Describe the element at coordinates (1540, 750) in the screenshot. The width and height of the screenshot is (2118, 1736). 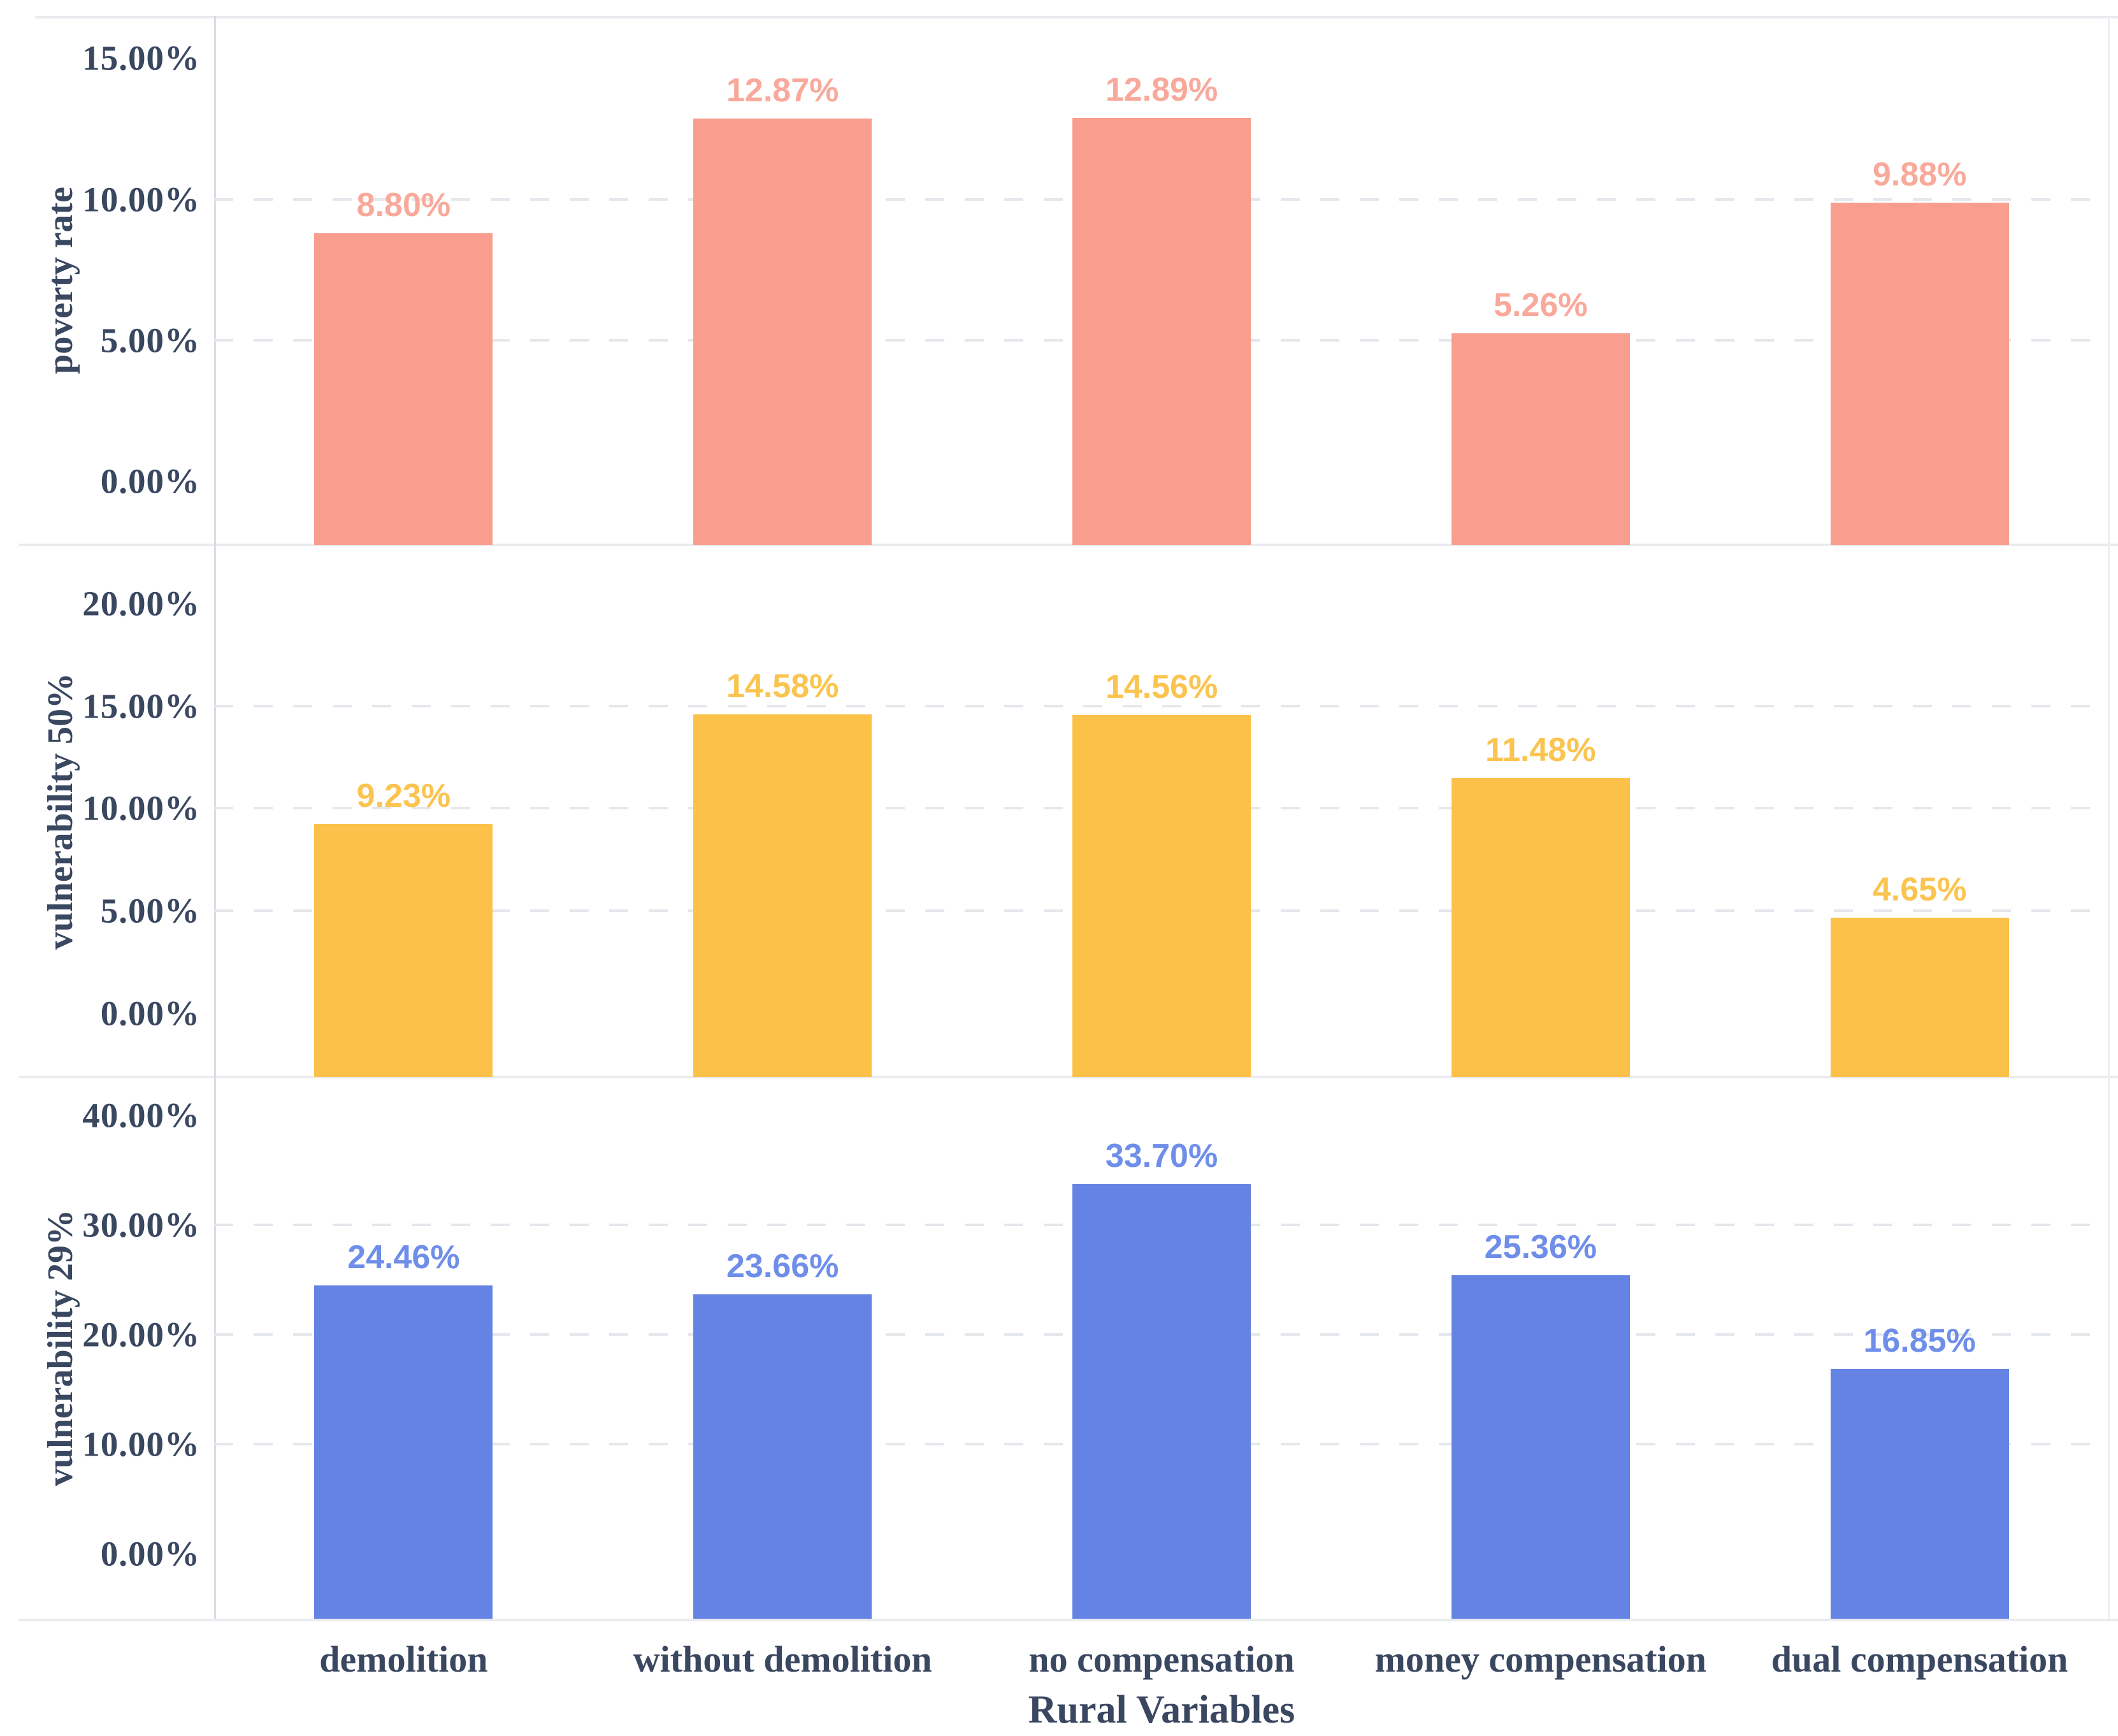
I see `bar-value-label: 11.48%` at that location.